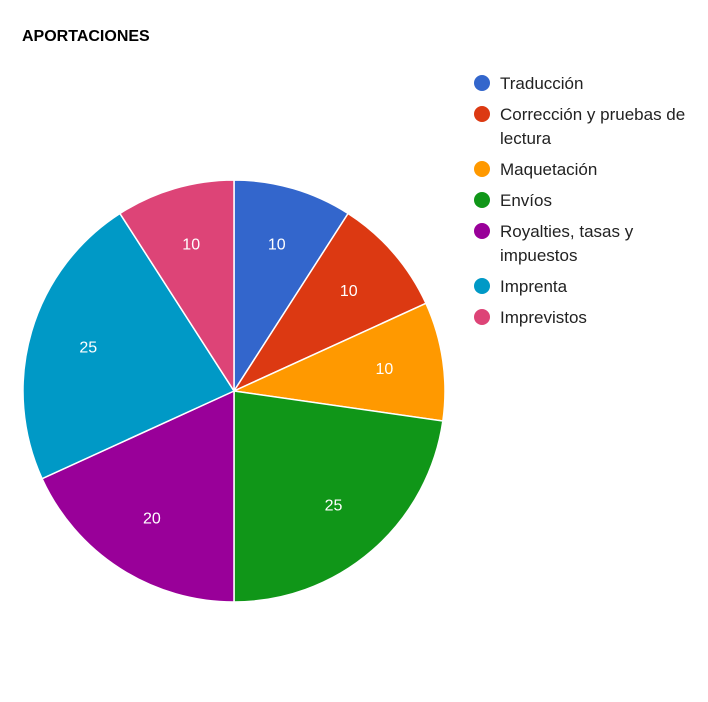  What do you see at coordinates (152, 518) in the screenshot?
I see `slice-value-label: 20` at bounding box center [152, 518].